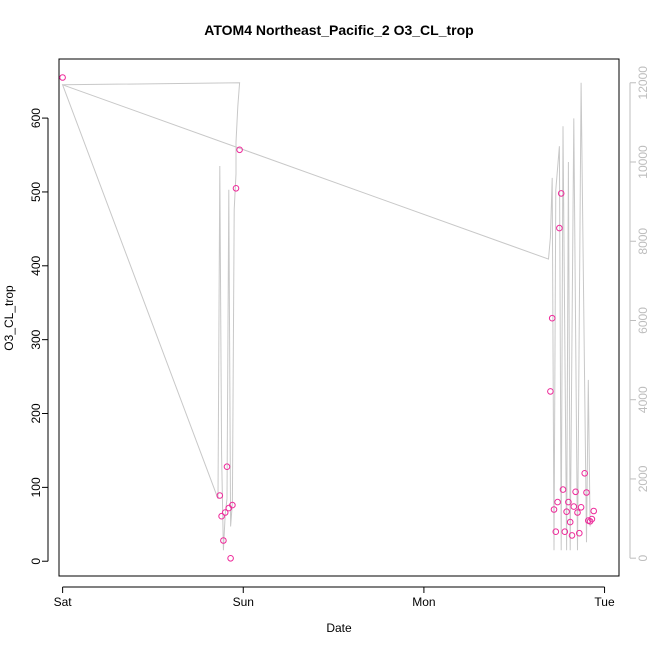  Describe the element at coordinates (643, 478) in the screenshot. I see `y2-tick-label-1: 2000` at that location.